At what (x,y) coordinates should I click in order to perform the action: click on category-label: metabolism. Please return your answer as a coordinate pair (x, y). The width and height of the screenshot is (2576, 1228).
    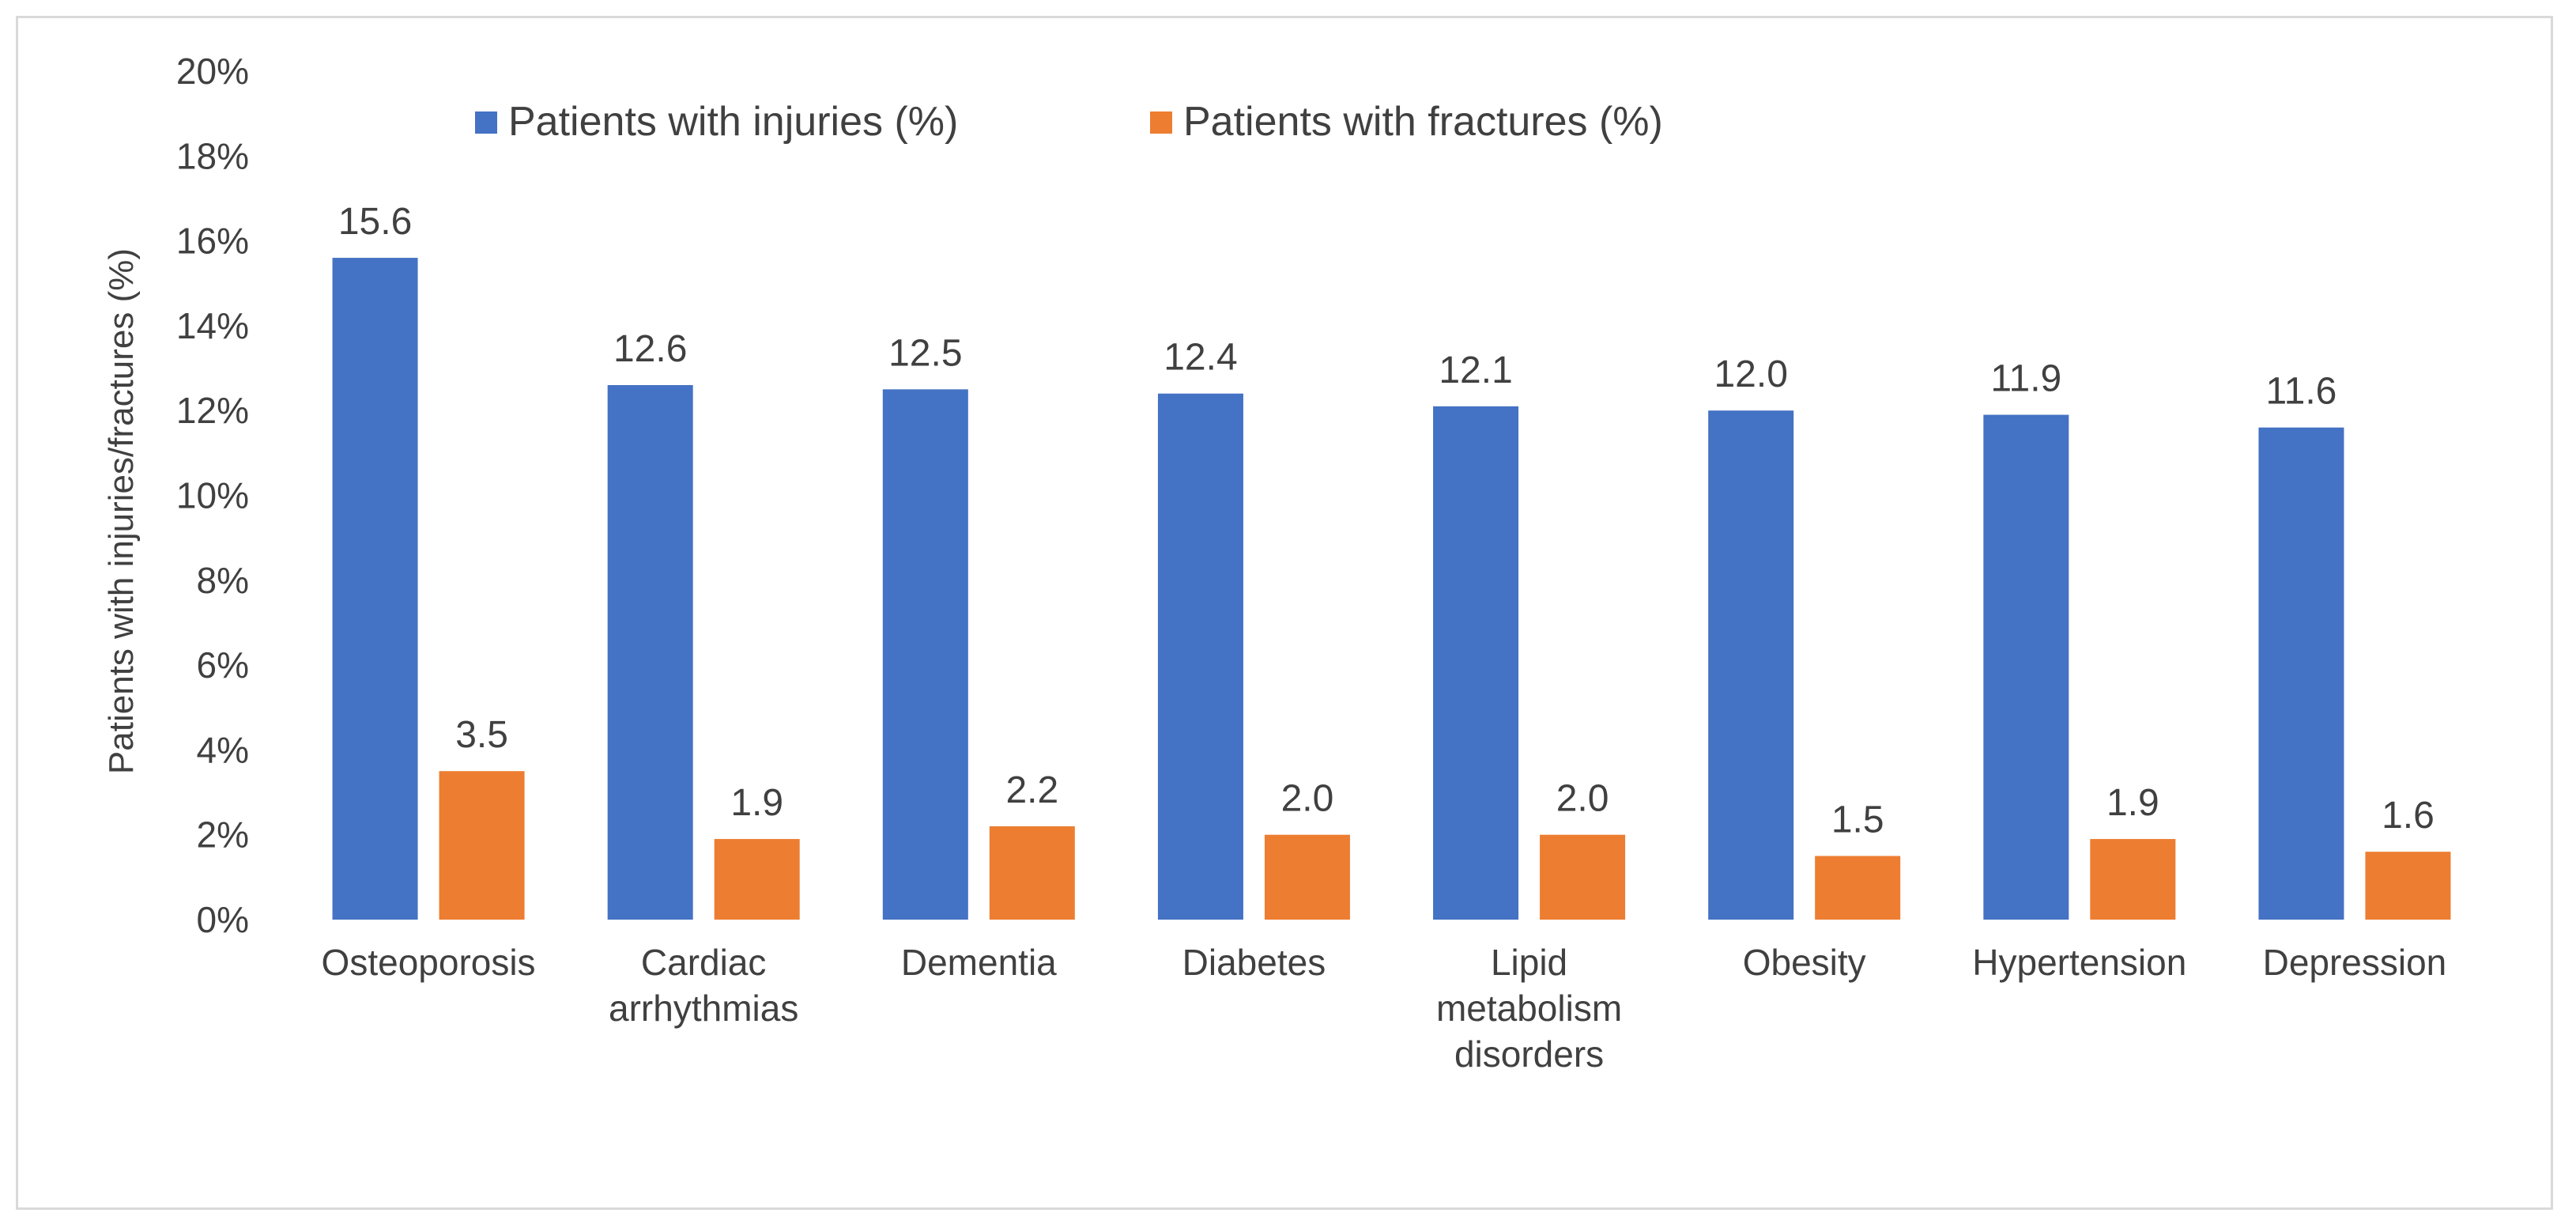
    Looking at the image, I should click on (1529, 1009).